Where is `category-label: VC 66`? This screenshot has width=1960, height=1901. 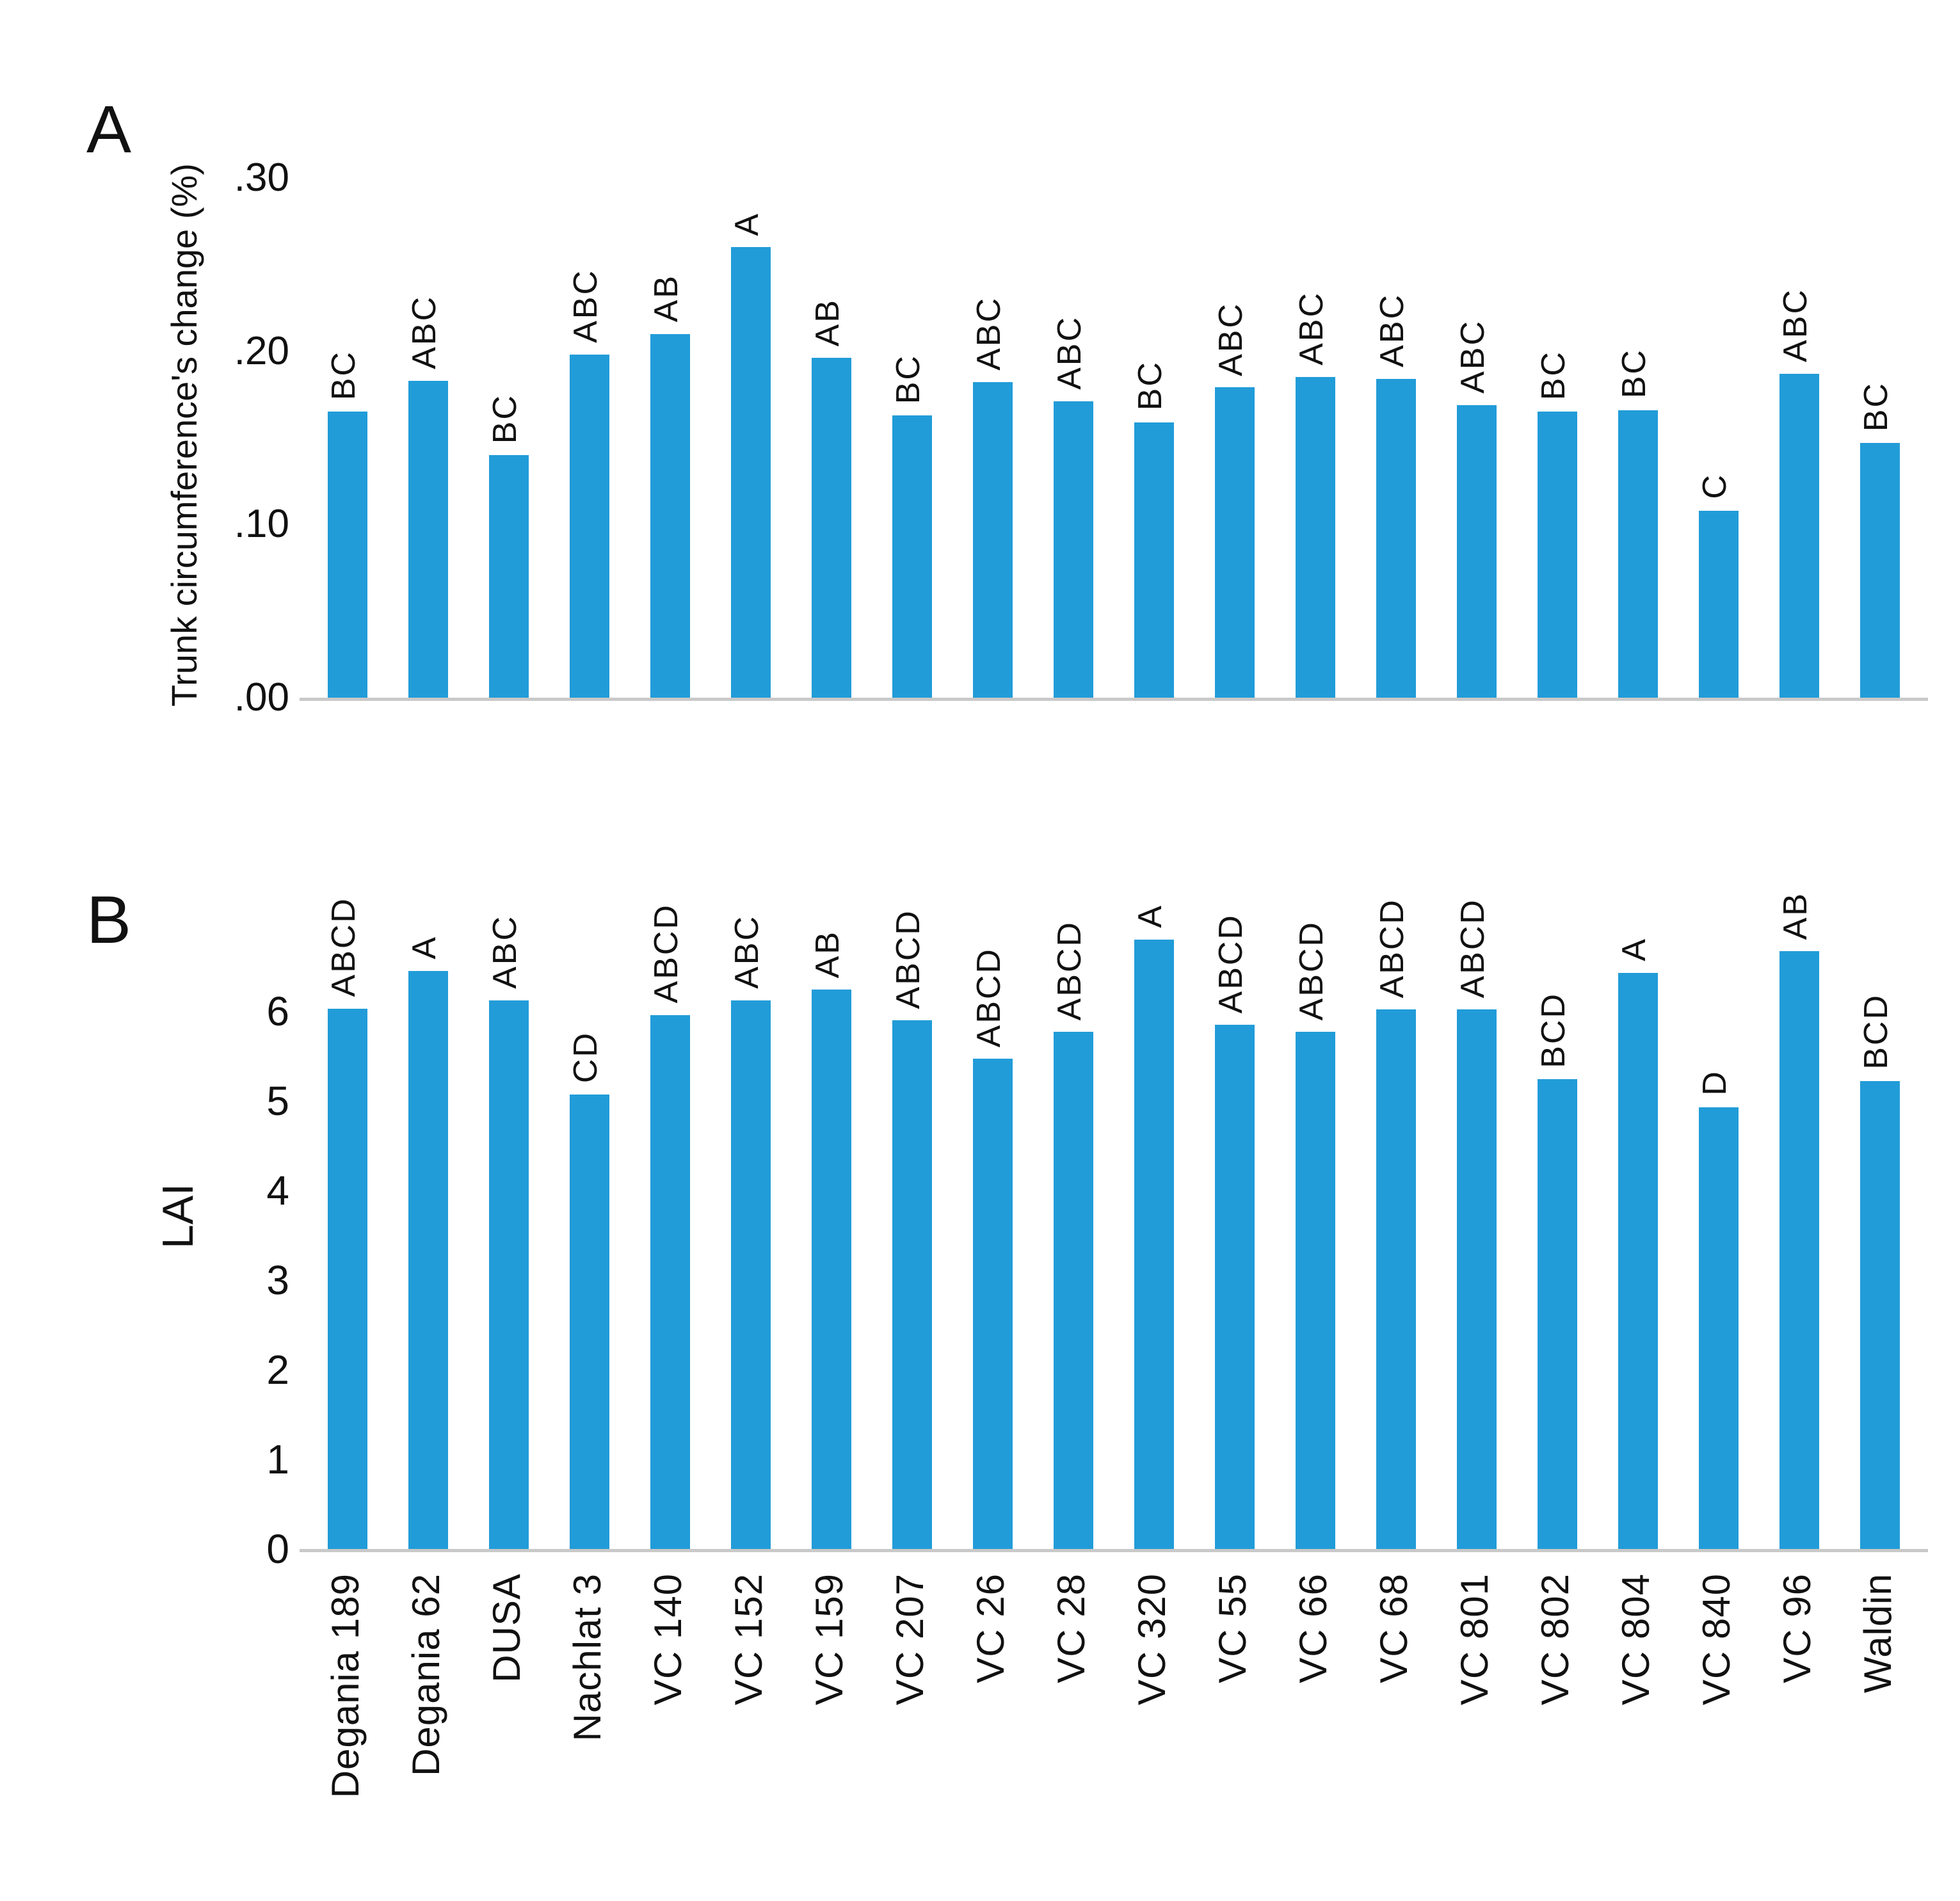 category-label: VC 66 is located at coordinates (1313, 1628).